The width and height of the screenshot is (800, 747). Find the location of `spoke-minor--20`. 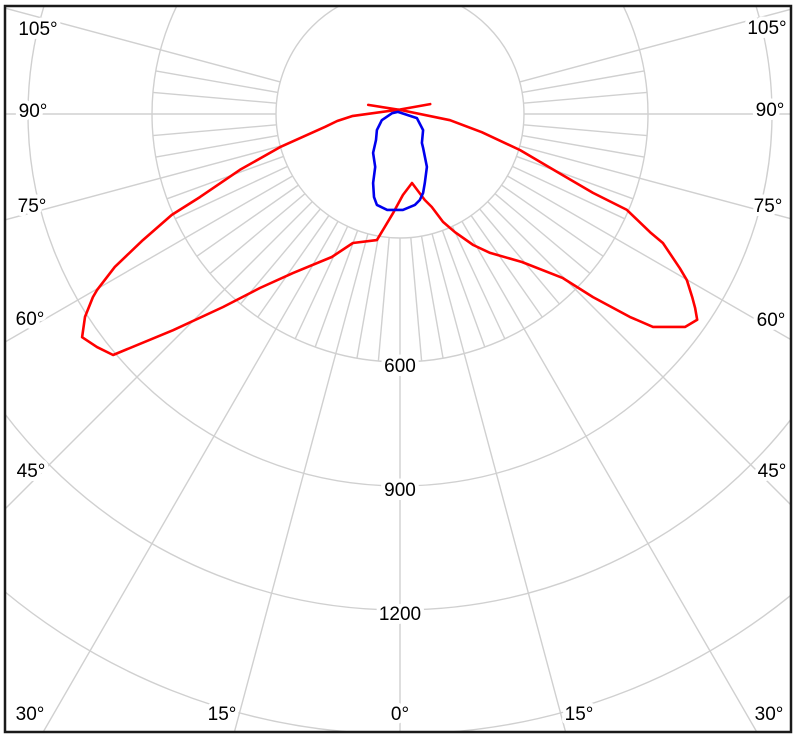

spoke-minor--20 is located at coordinates (336, 289).